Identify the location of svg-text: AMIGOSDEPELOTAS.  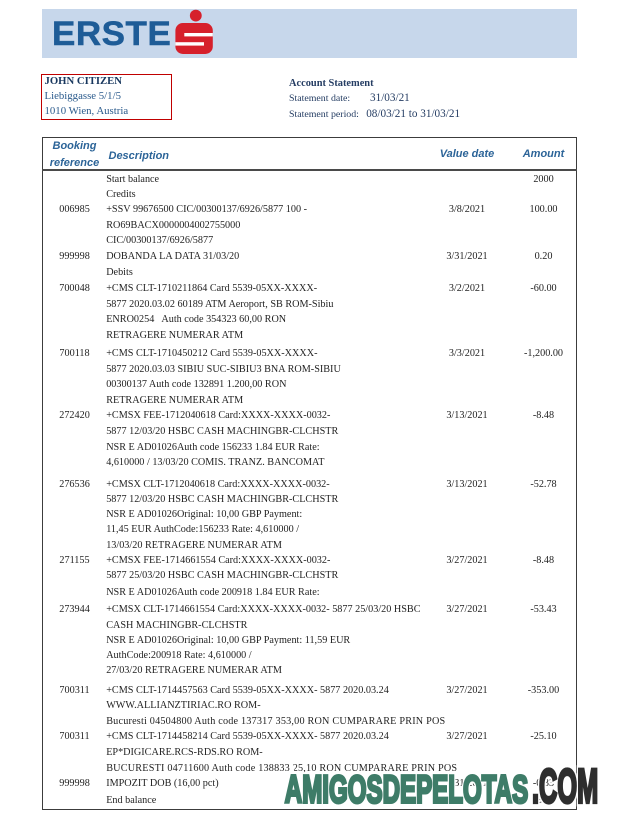
(406, 789).